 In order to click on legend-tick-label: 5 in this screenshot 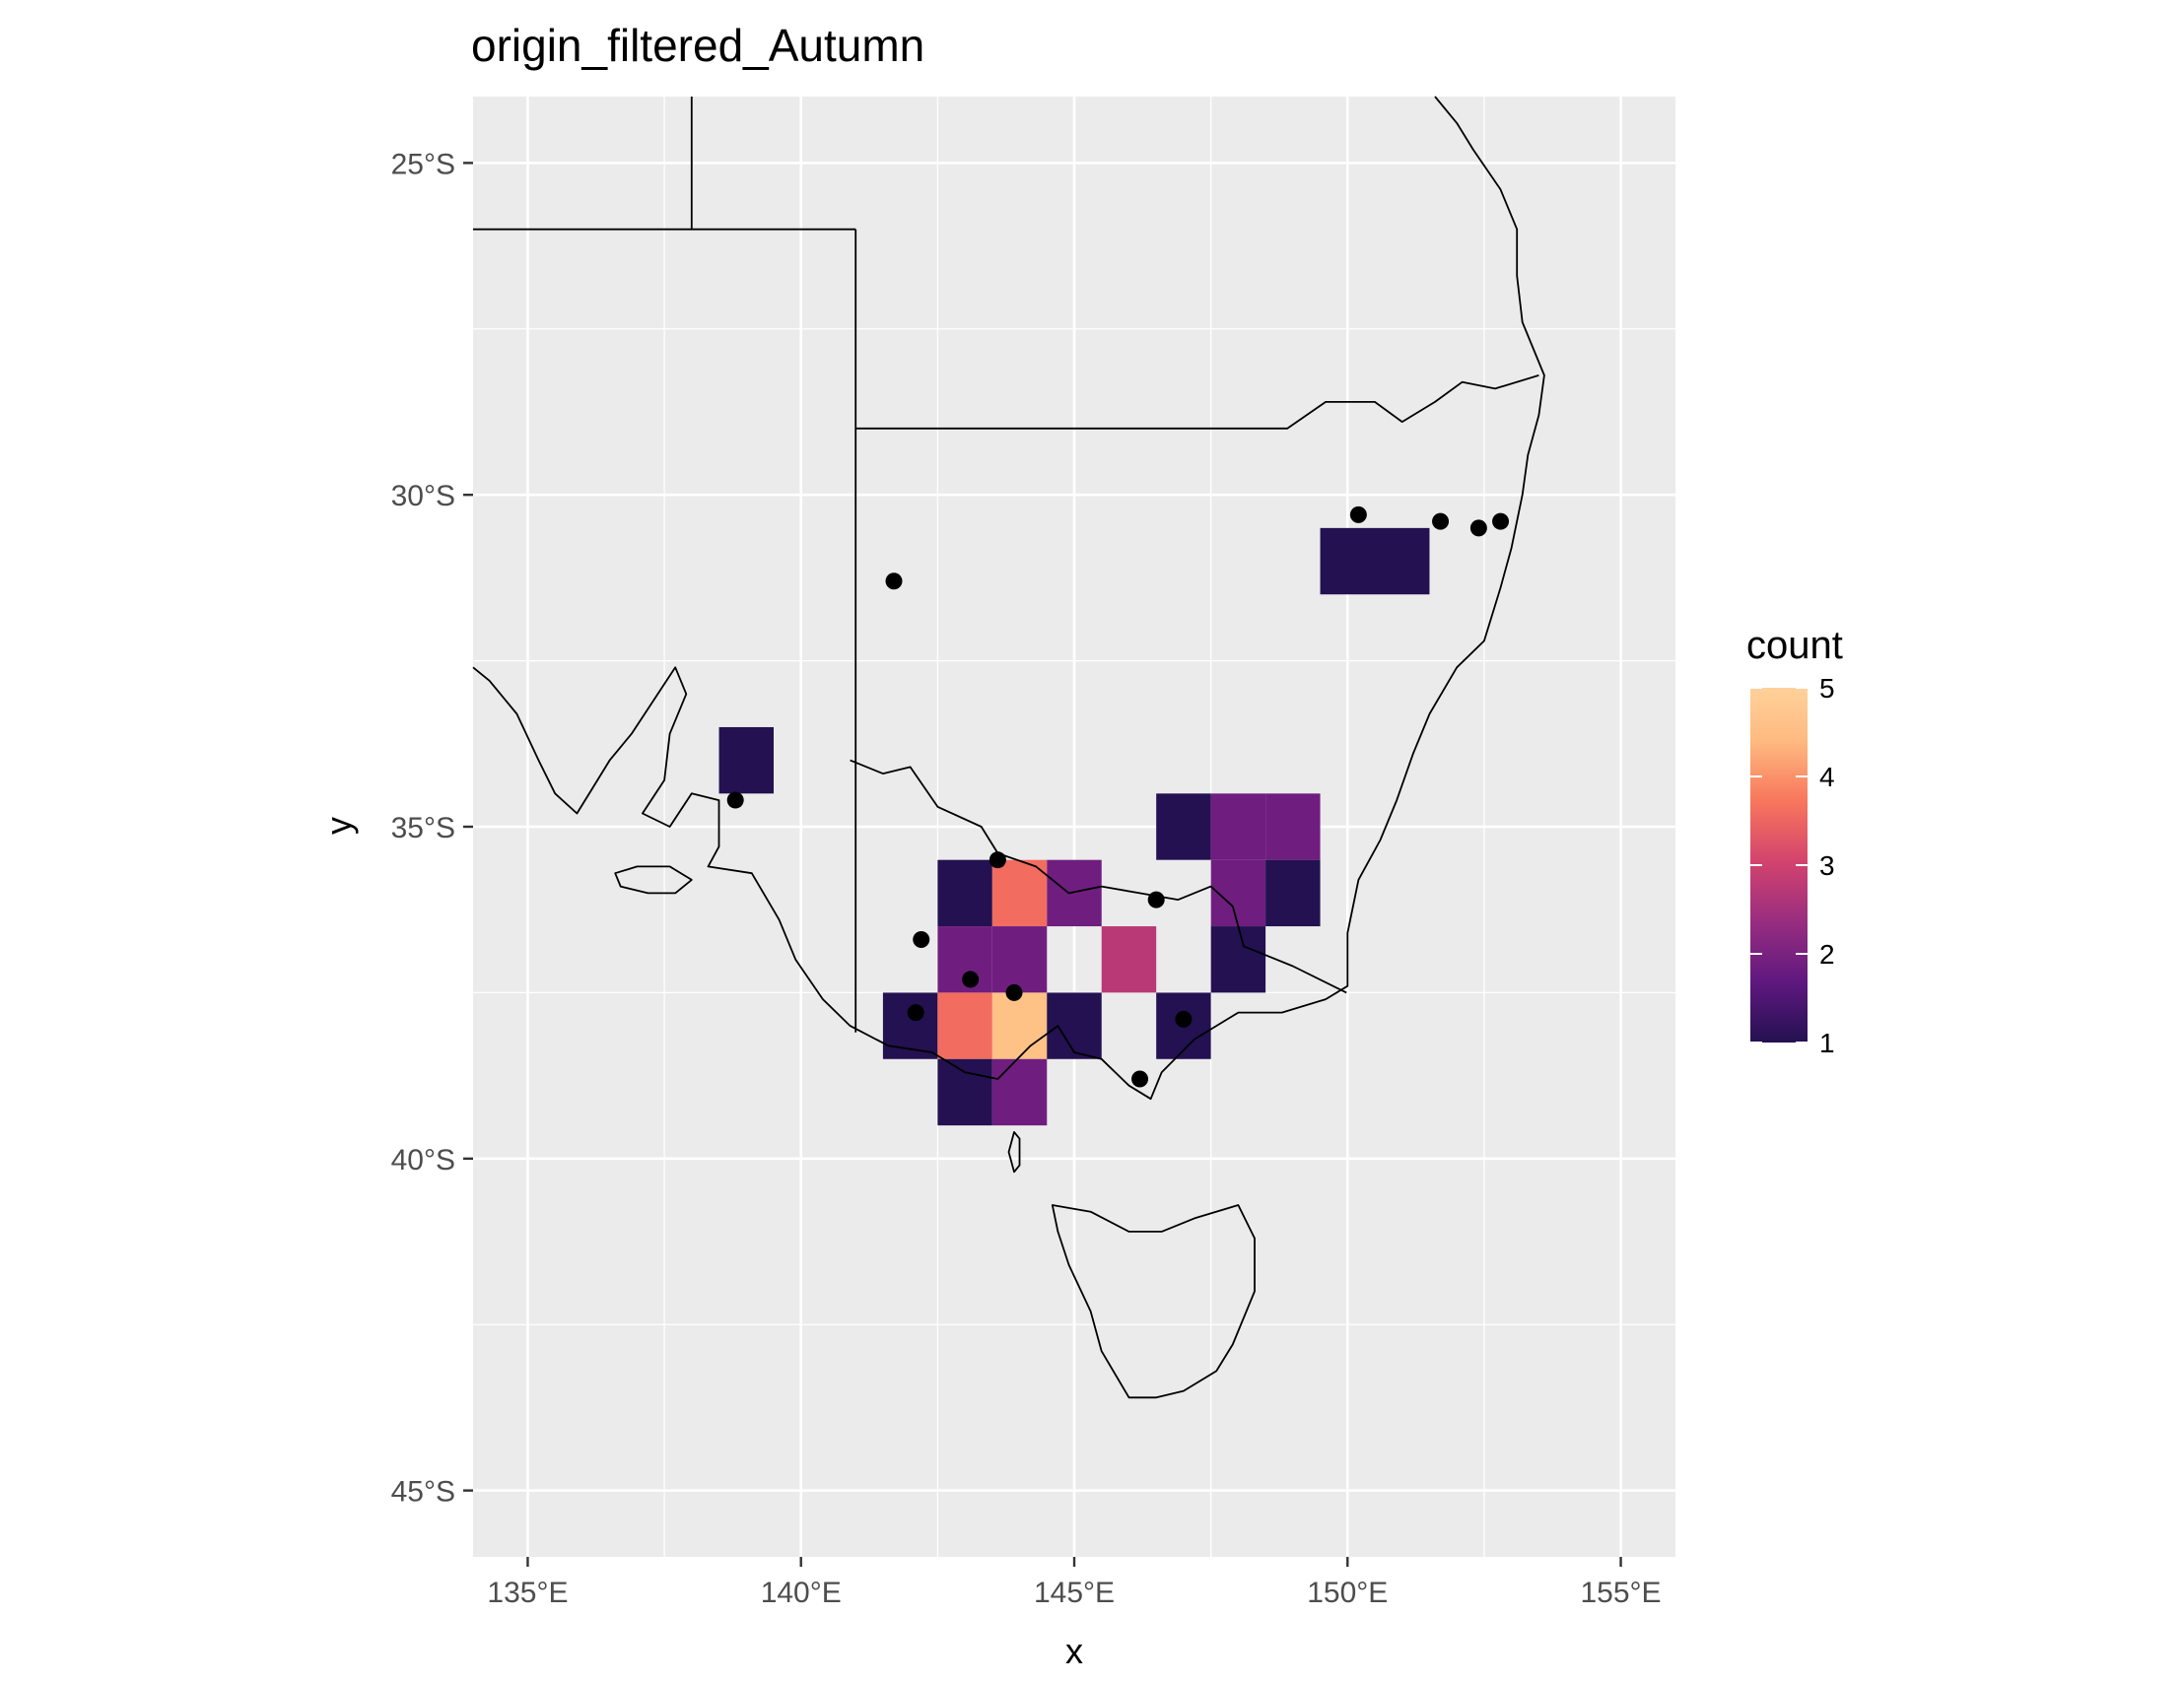, I will do `click(1827, 688)`.